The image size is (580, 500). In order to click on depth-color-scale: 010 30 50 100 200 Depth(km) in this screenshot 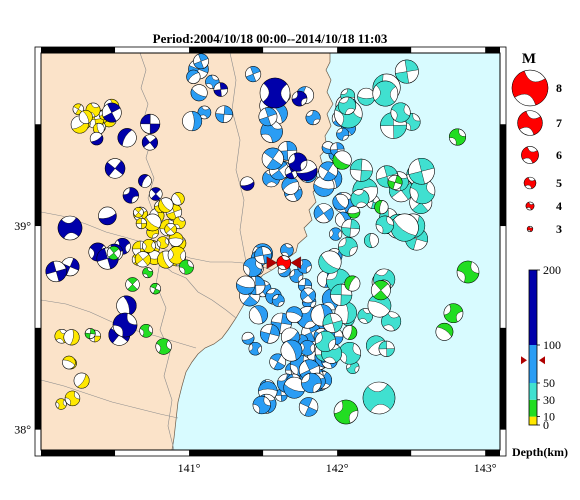, I will do `click(540, 361)`.